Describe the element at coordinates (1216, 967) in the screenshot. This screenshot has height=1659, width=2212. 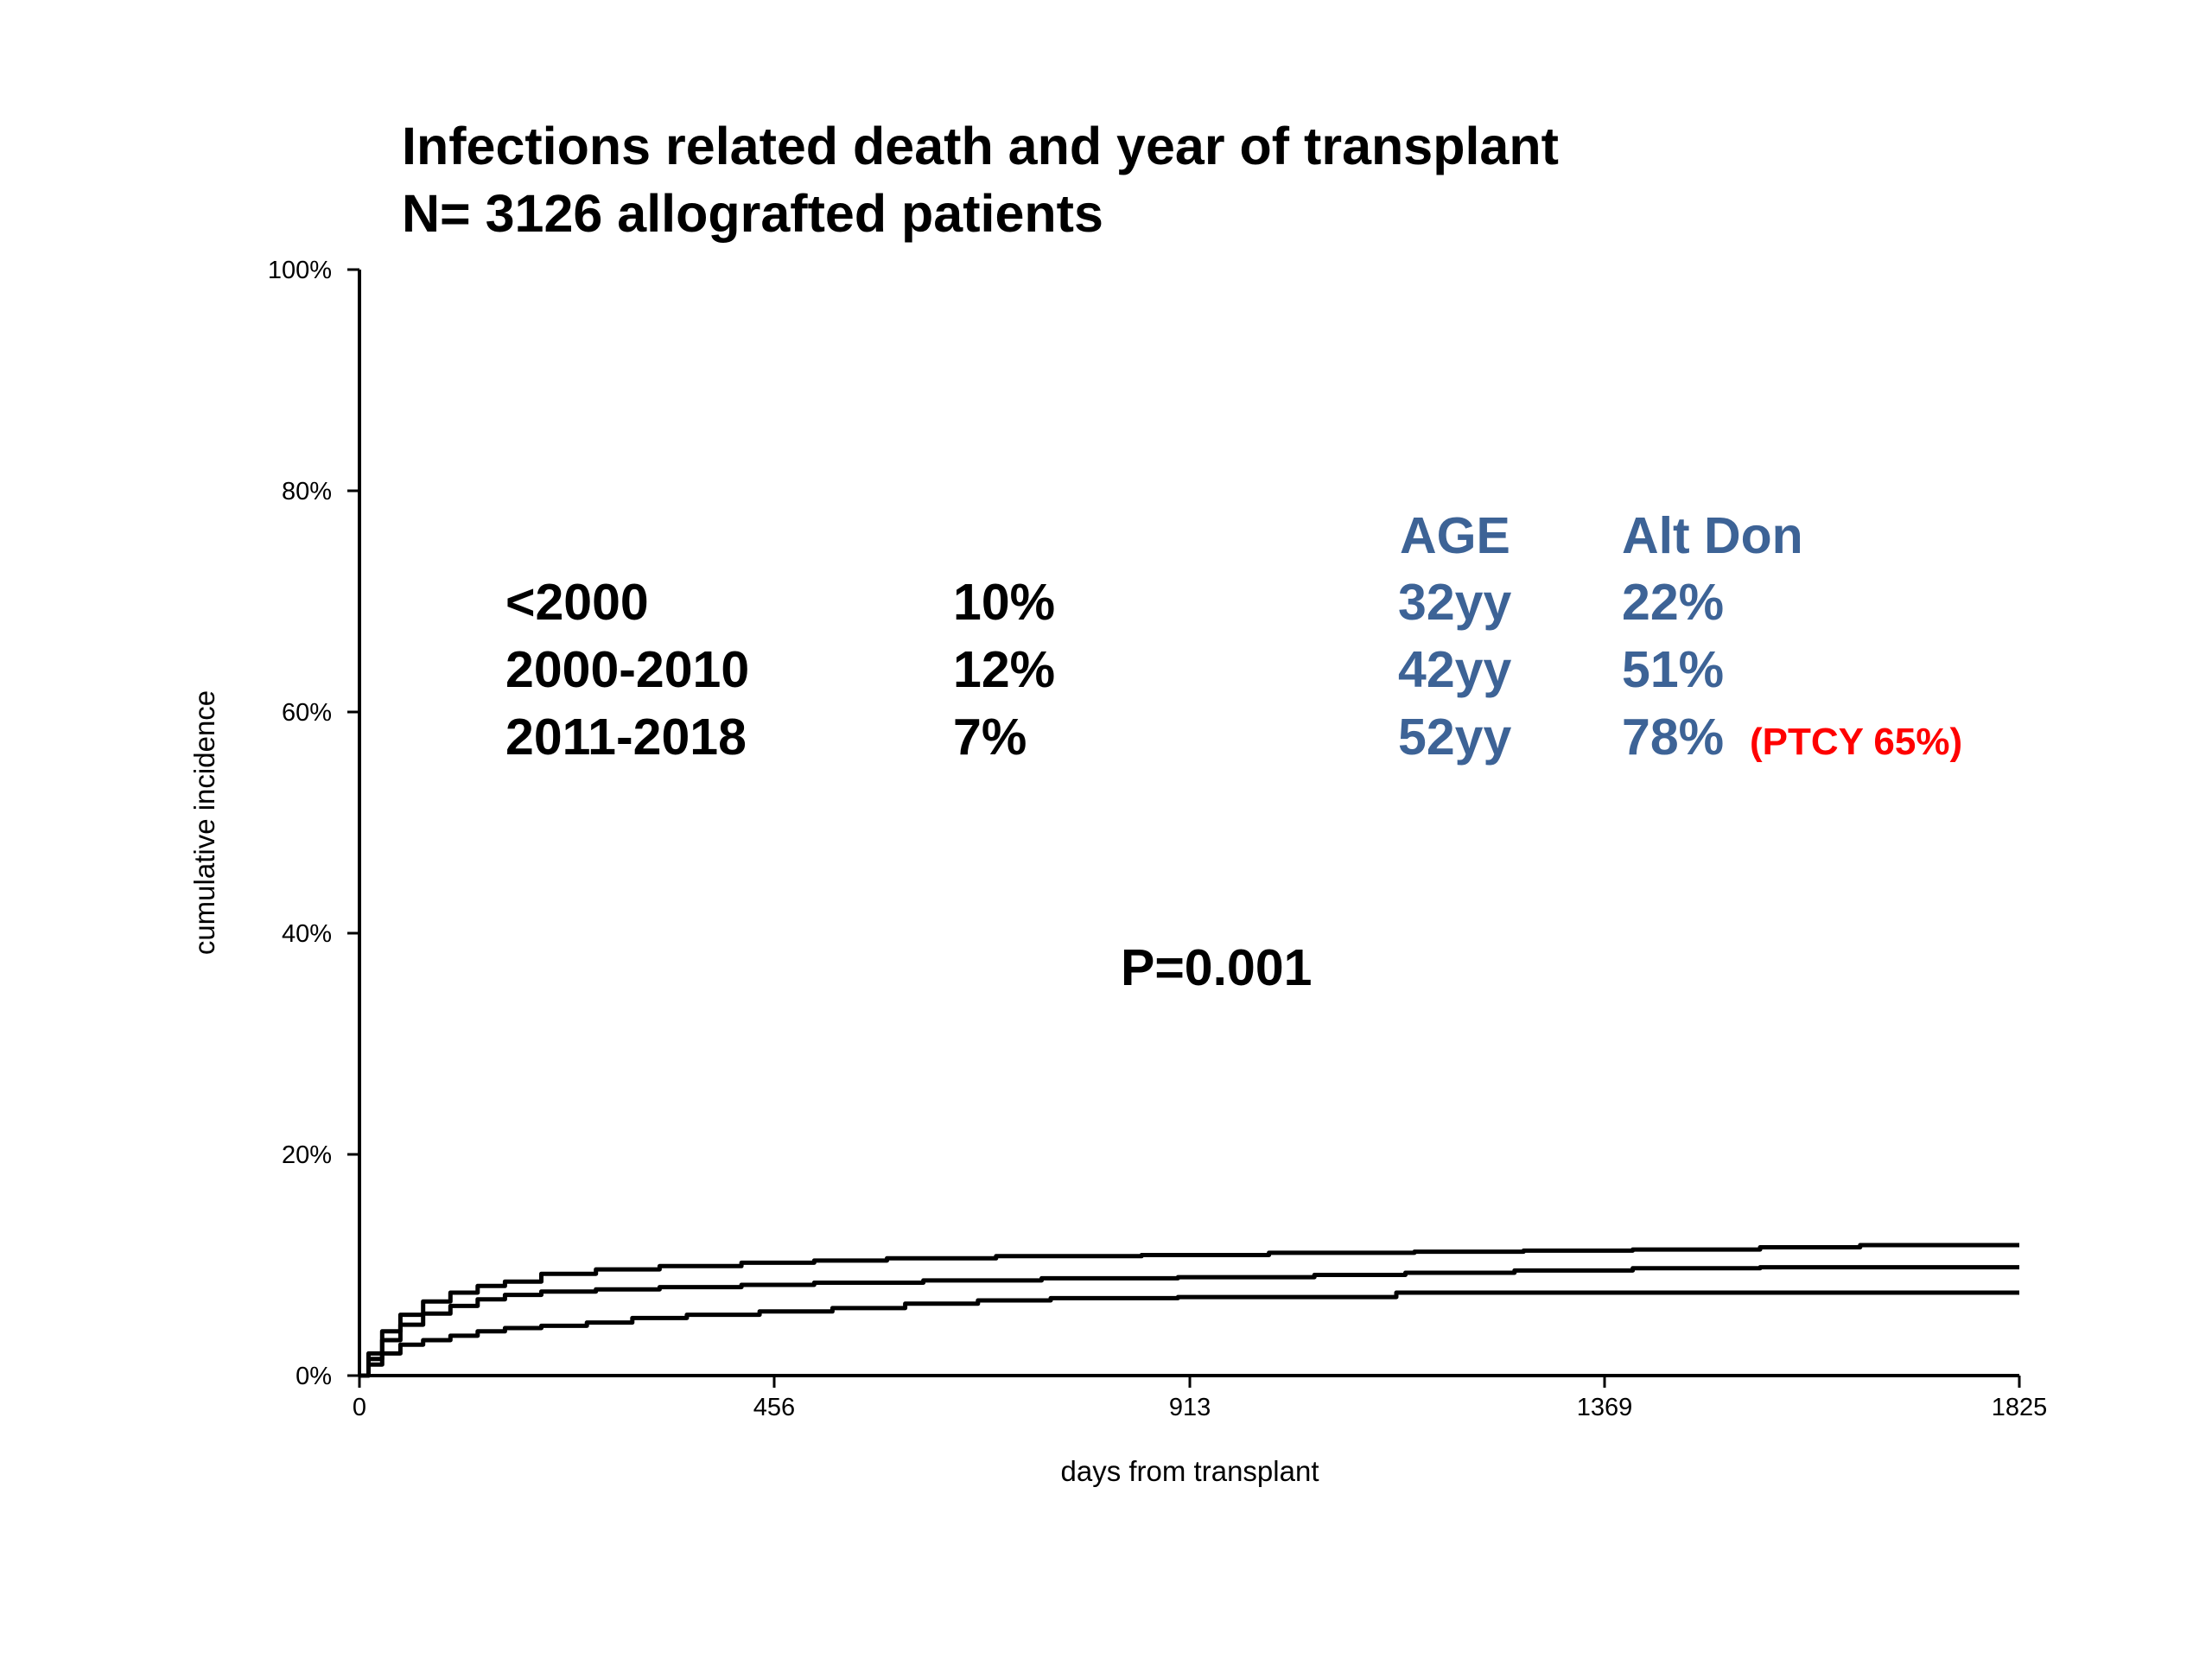
I see `p-value: P=0.001` at that location.